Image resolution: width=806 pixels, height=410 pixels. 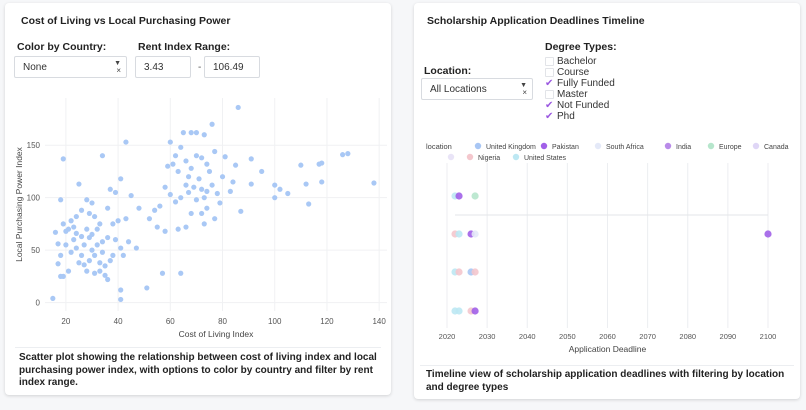 What do you see at coordinates (560, 116) in the screenshot?
I see `degree-checkbox-phd: ✔ Phd` at bounding box center [560, 116].